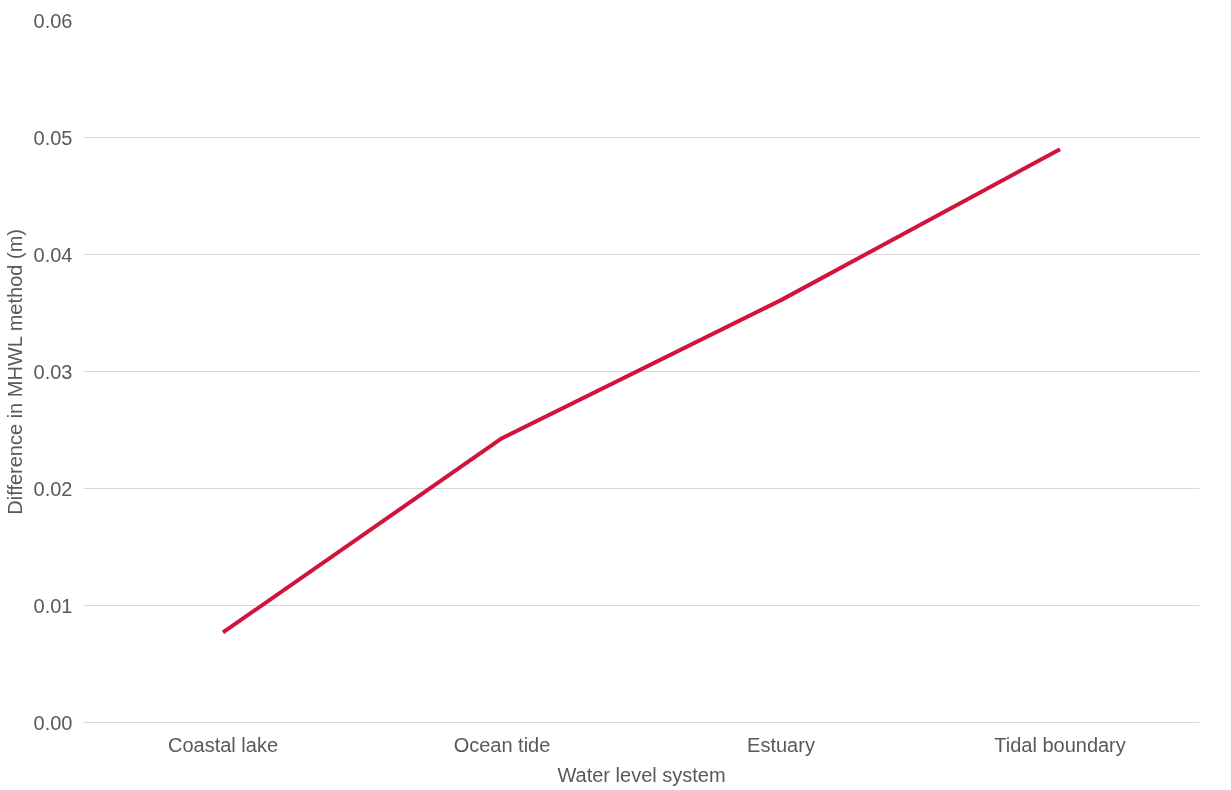 This screenshot has width=1231, height=790. Describe the element at coordinates (1060, 744) in the screenshot. I see `x-tick-label: Tidal boundary` at that location.